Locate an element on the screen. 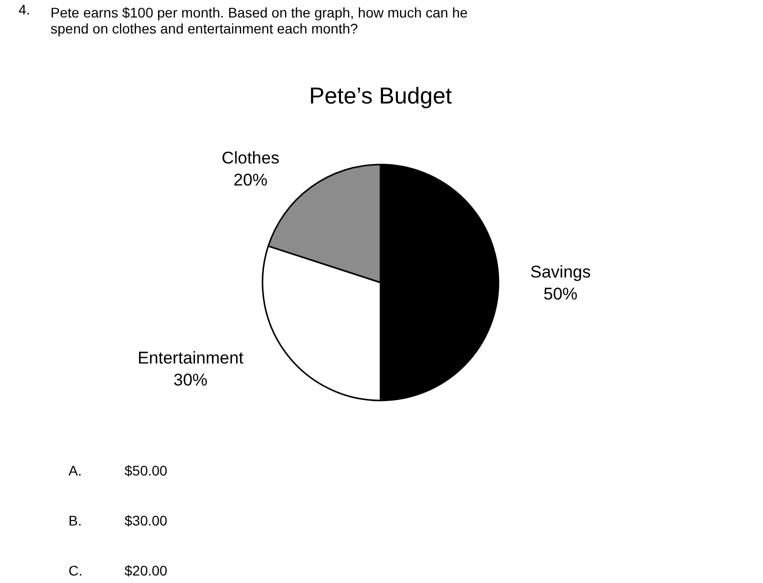  slice-label: Savings is located at coordinates (560, 272).